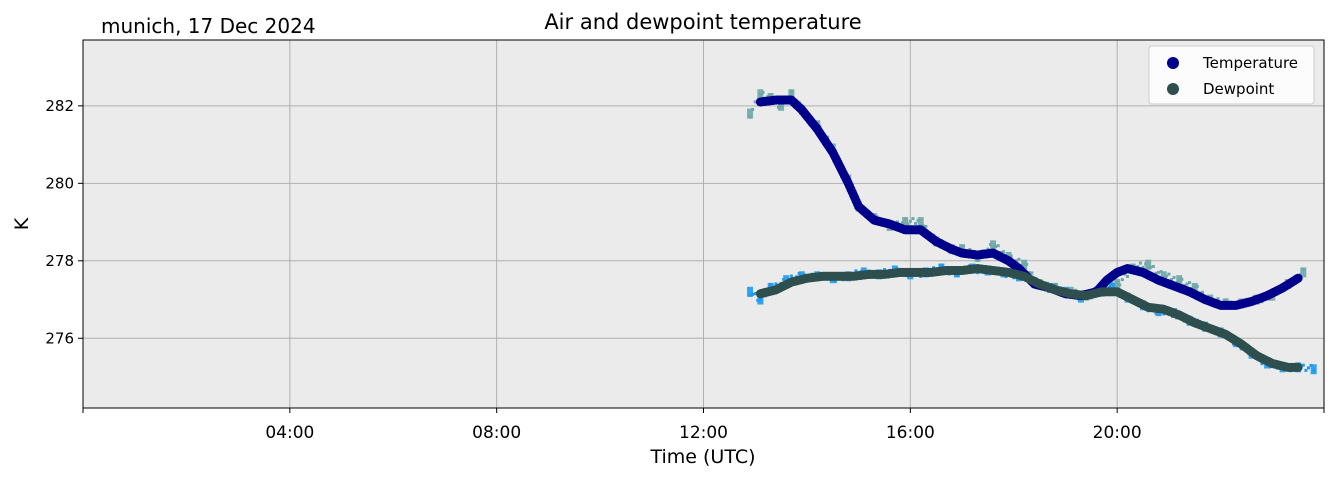  I want to click on legend-label: Temperature, so click(1250, 63).